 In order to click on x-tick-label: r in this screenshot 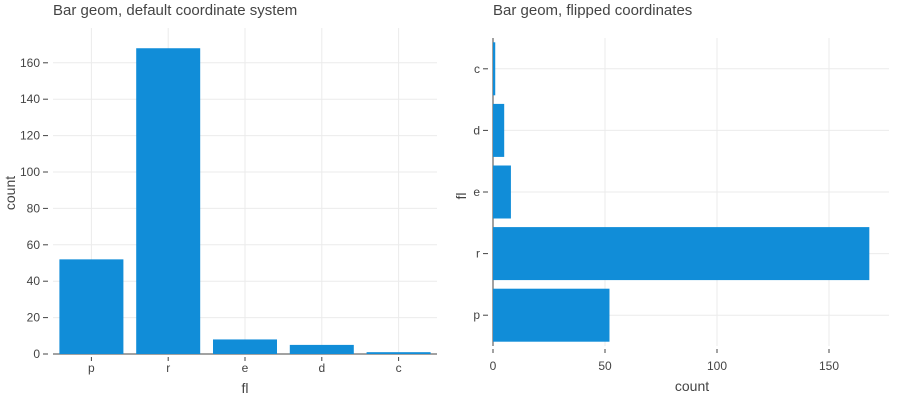, I will do `click(168, 368)`.